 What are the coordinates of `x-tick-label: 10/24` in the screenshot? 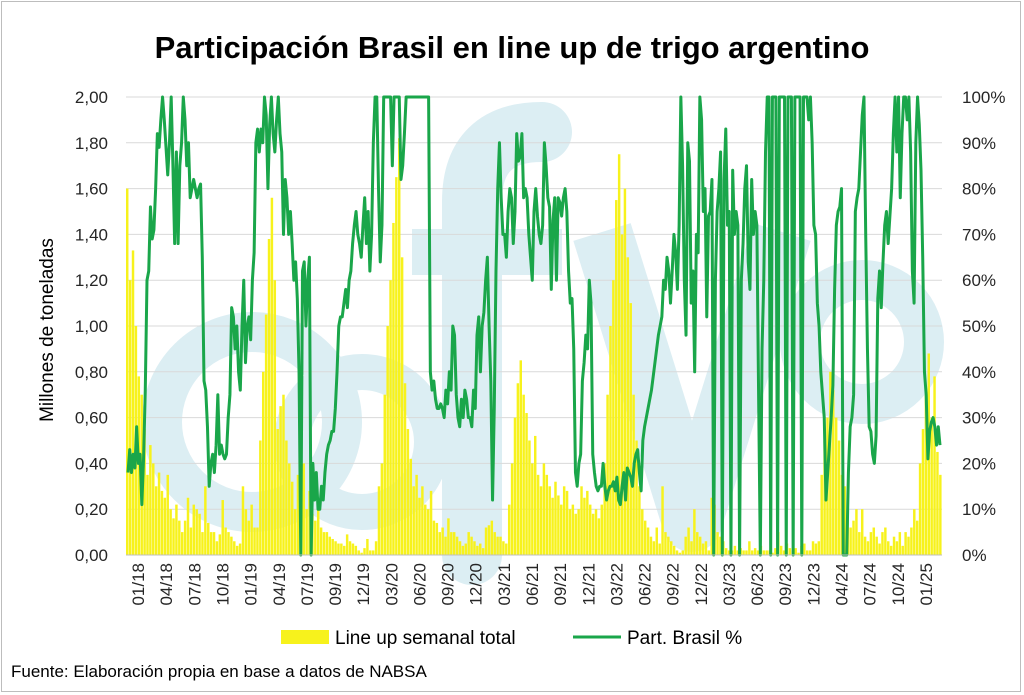 It's located at (898, 584).